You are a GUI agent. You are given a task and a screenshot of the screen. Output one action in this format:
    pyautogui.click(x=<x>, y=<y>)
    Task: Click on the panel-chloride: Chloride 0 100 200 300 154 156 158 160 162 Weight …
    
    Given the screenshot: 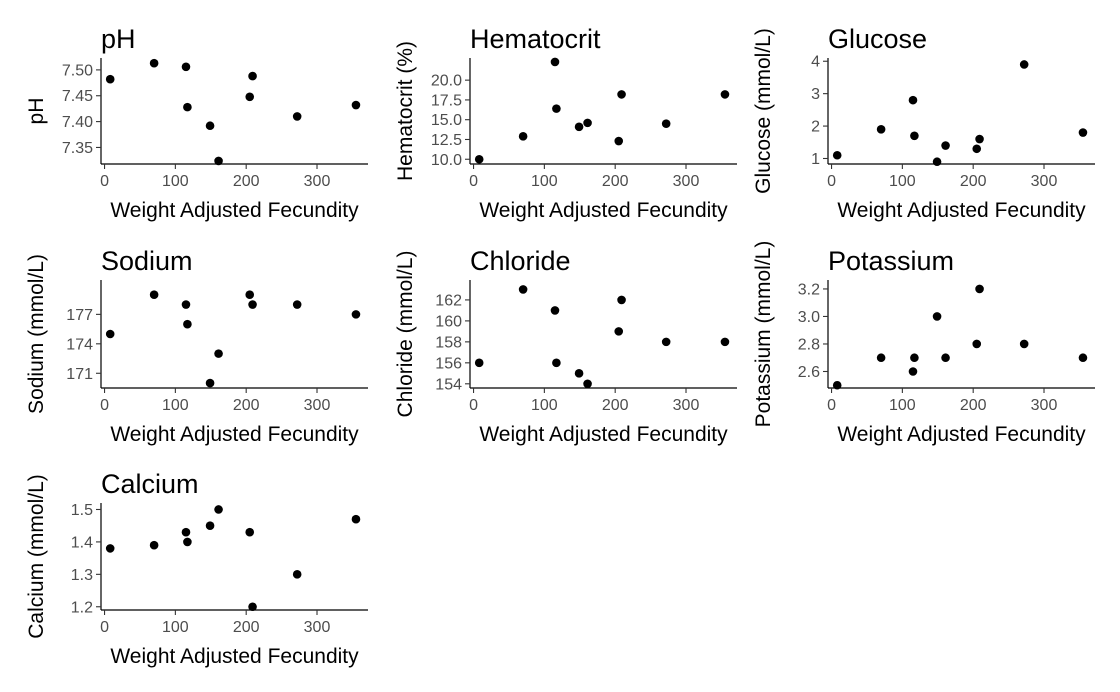 What is the action you would take?
    pyautogui.click(x=565, y=346)
    